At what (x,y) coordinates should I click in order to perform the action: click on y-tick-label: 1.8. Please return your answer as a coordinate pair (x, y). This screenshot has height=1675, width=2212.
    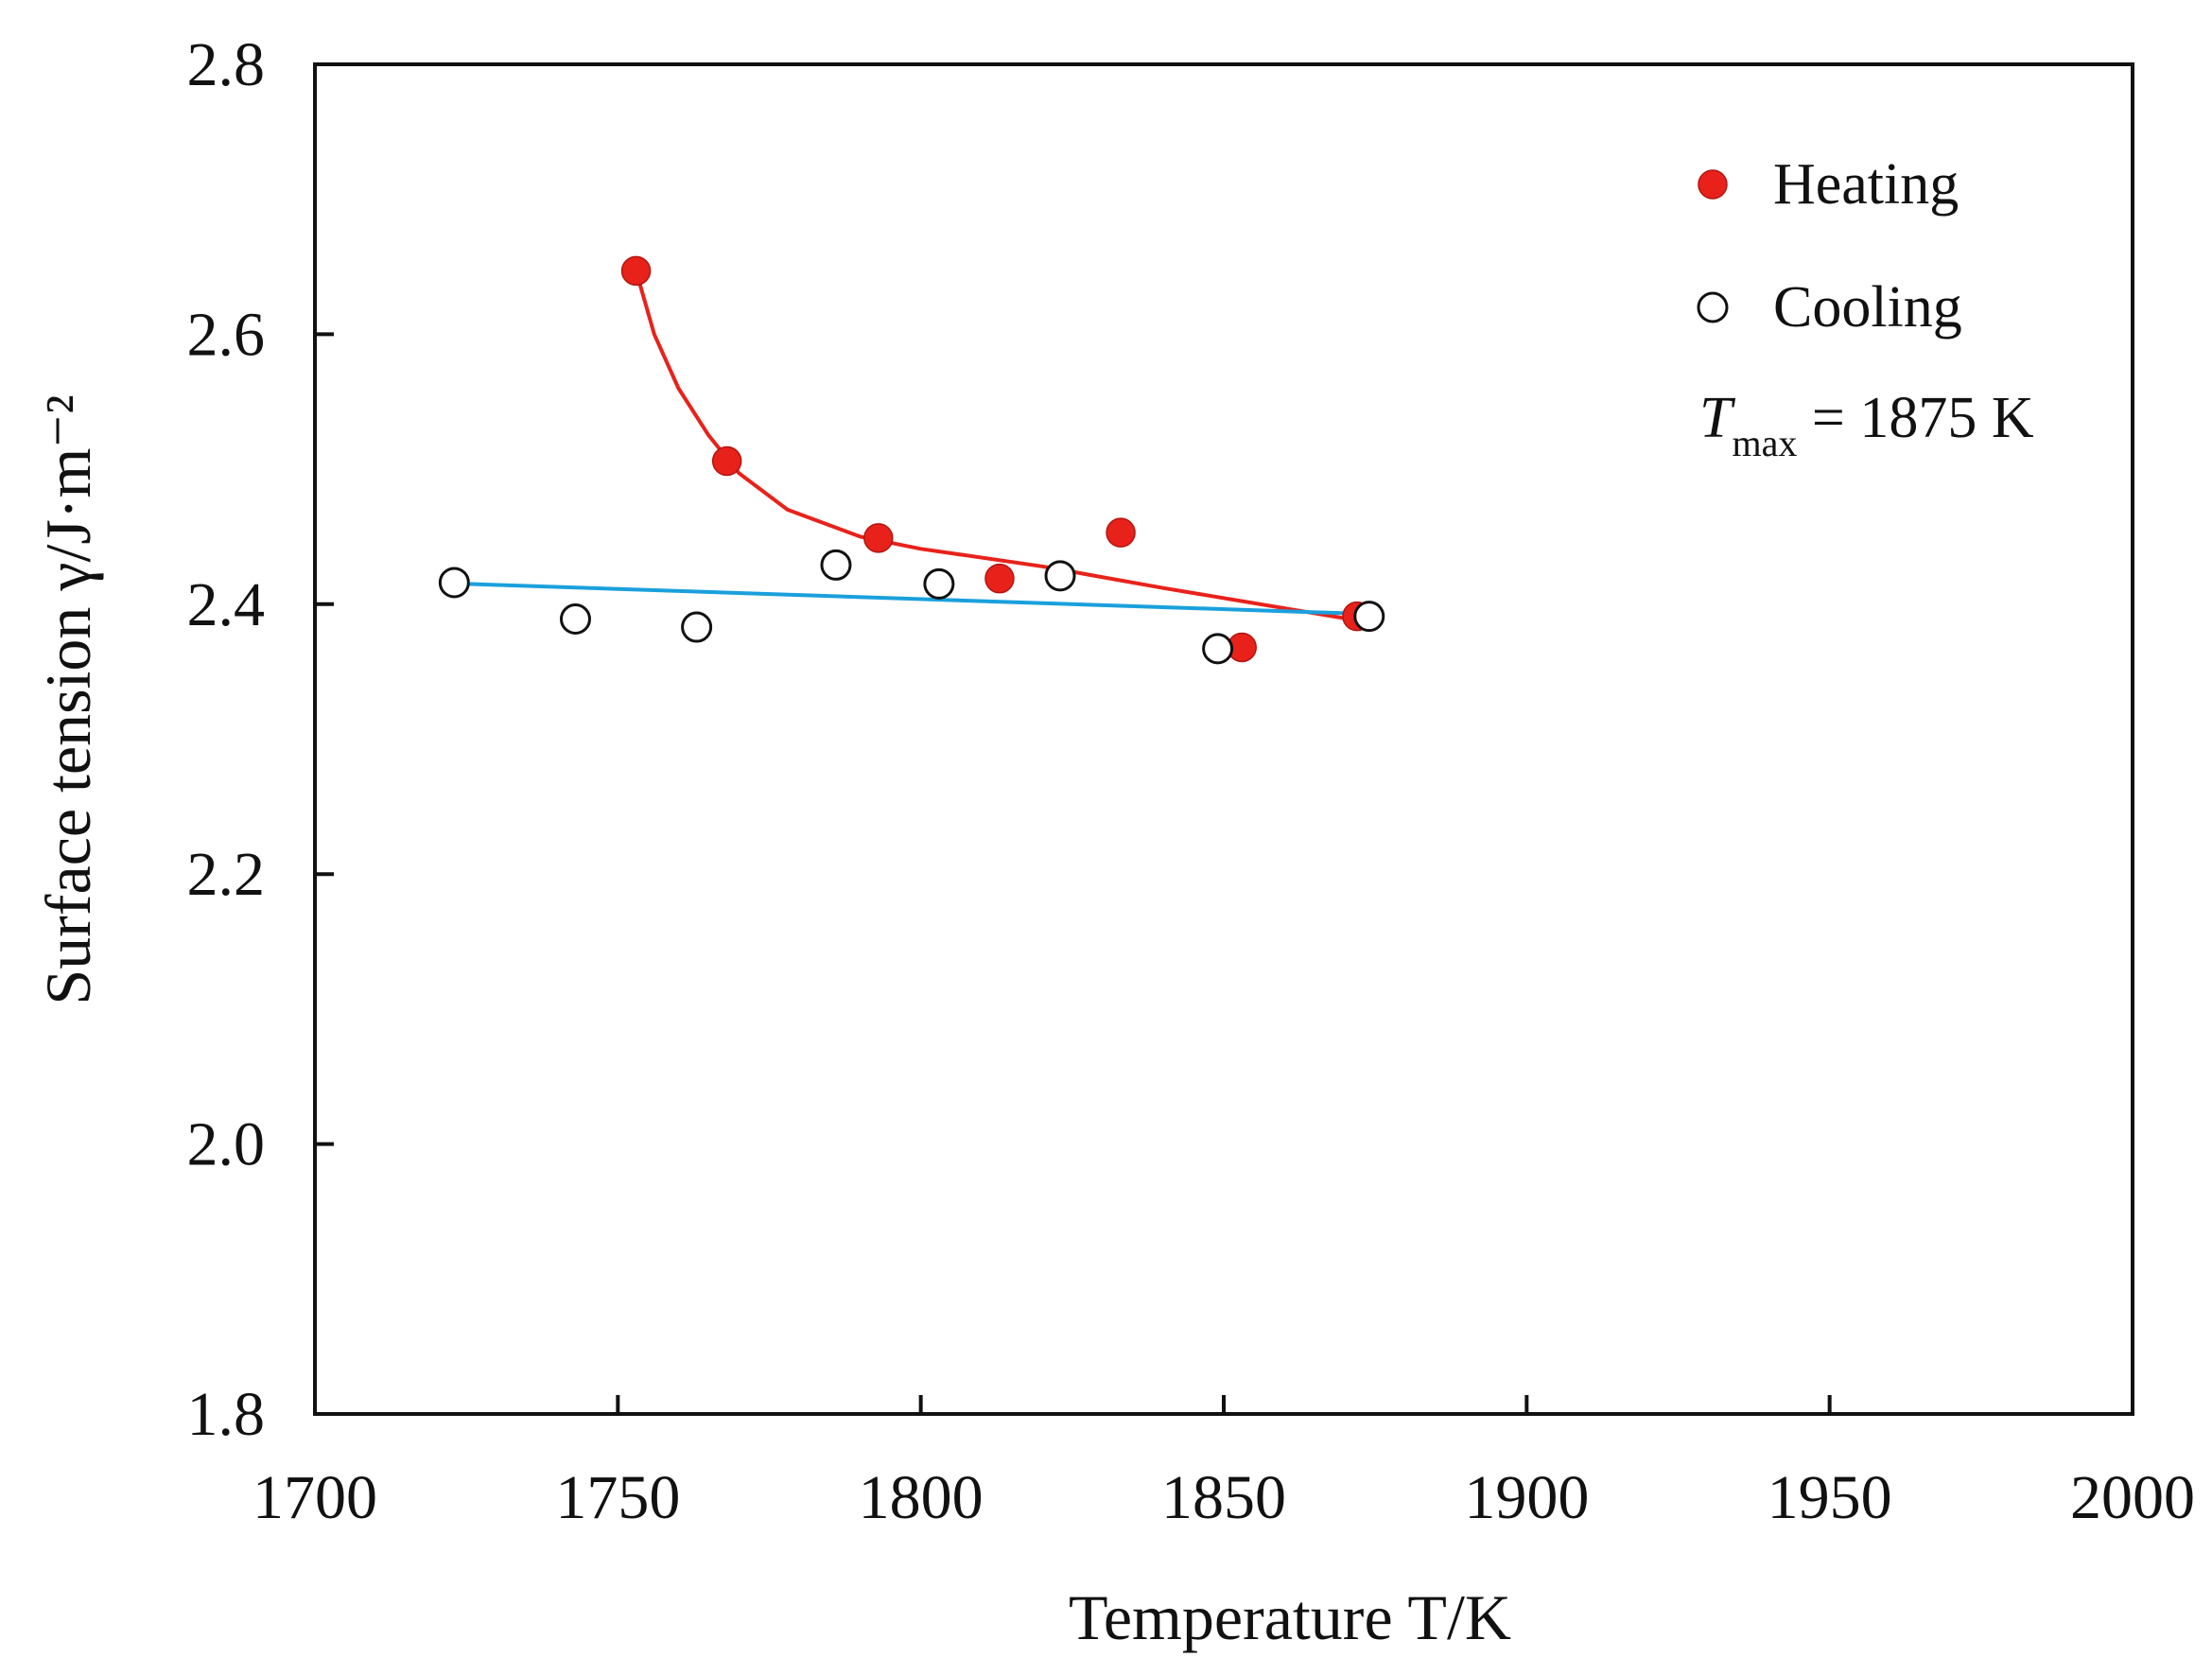
    Looking at the image, I should click on (226, 1414).